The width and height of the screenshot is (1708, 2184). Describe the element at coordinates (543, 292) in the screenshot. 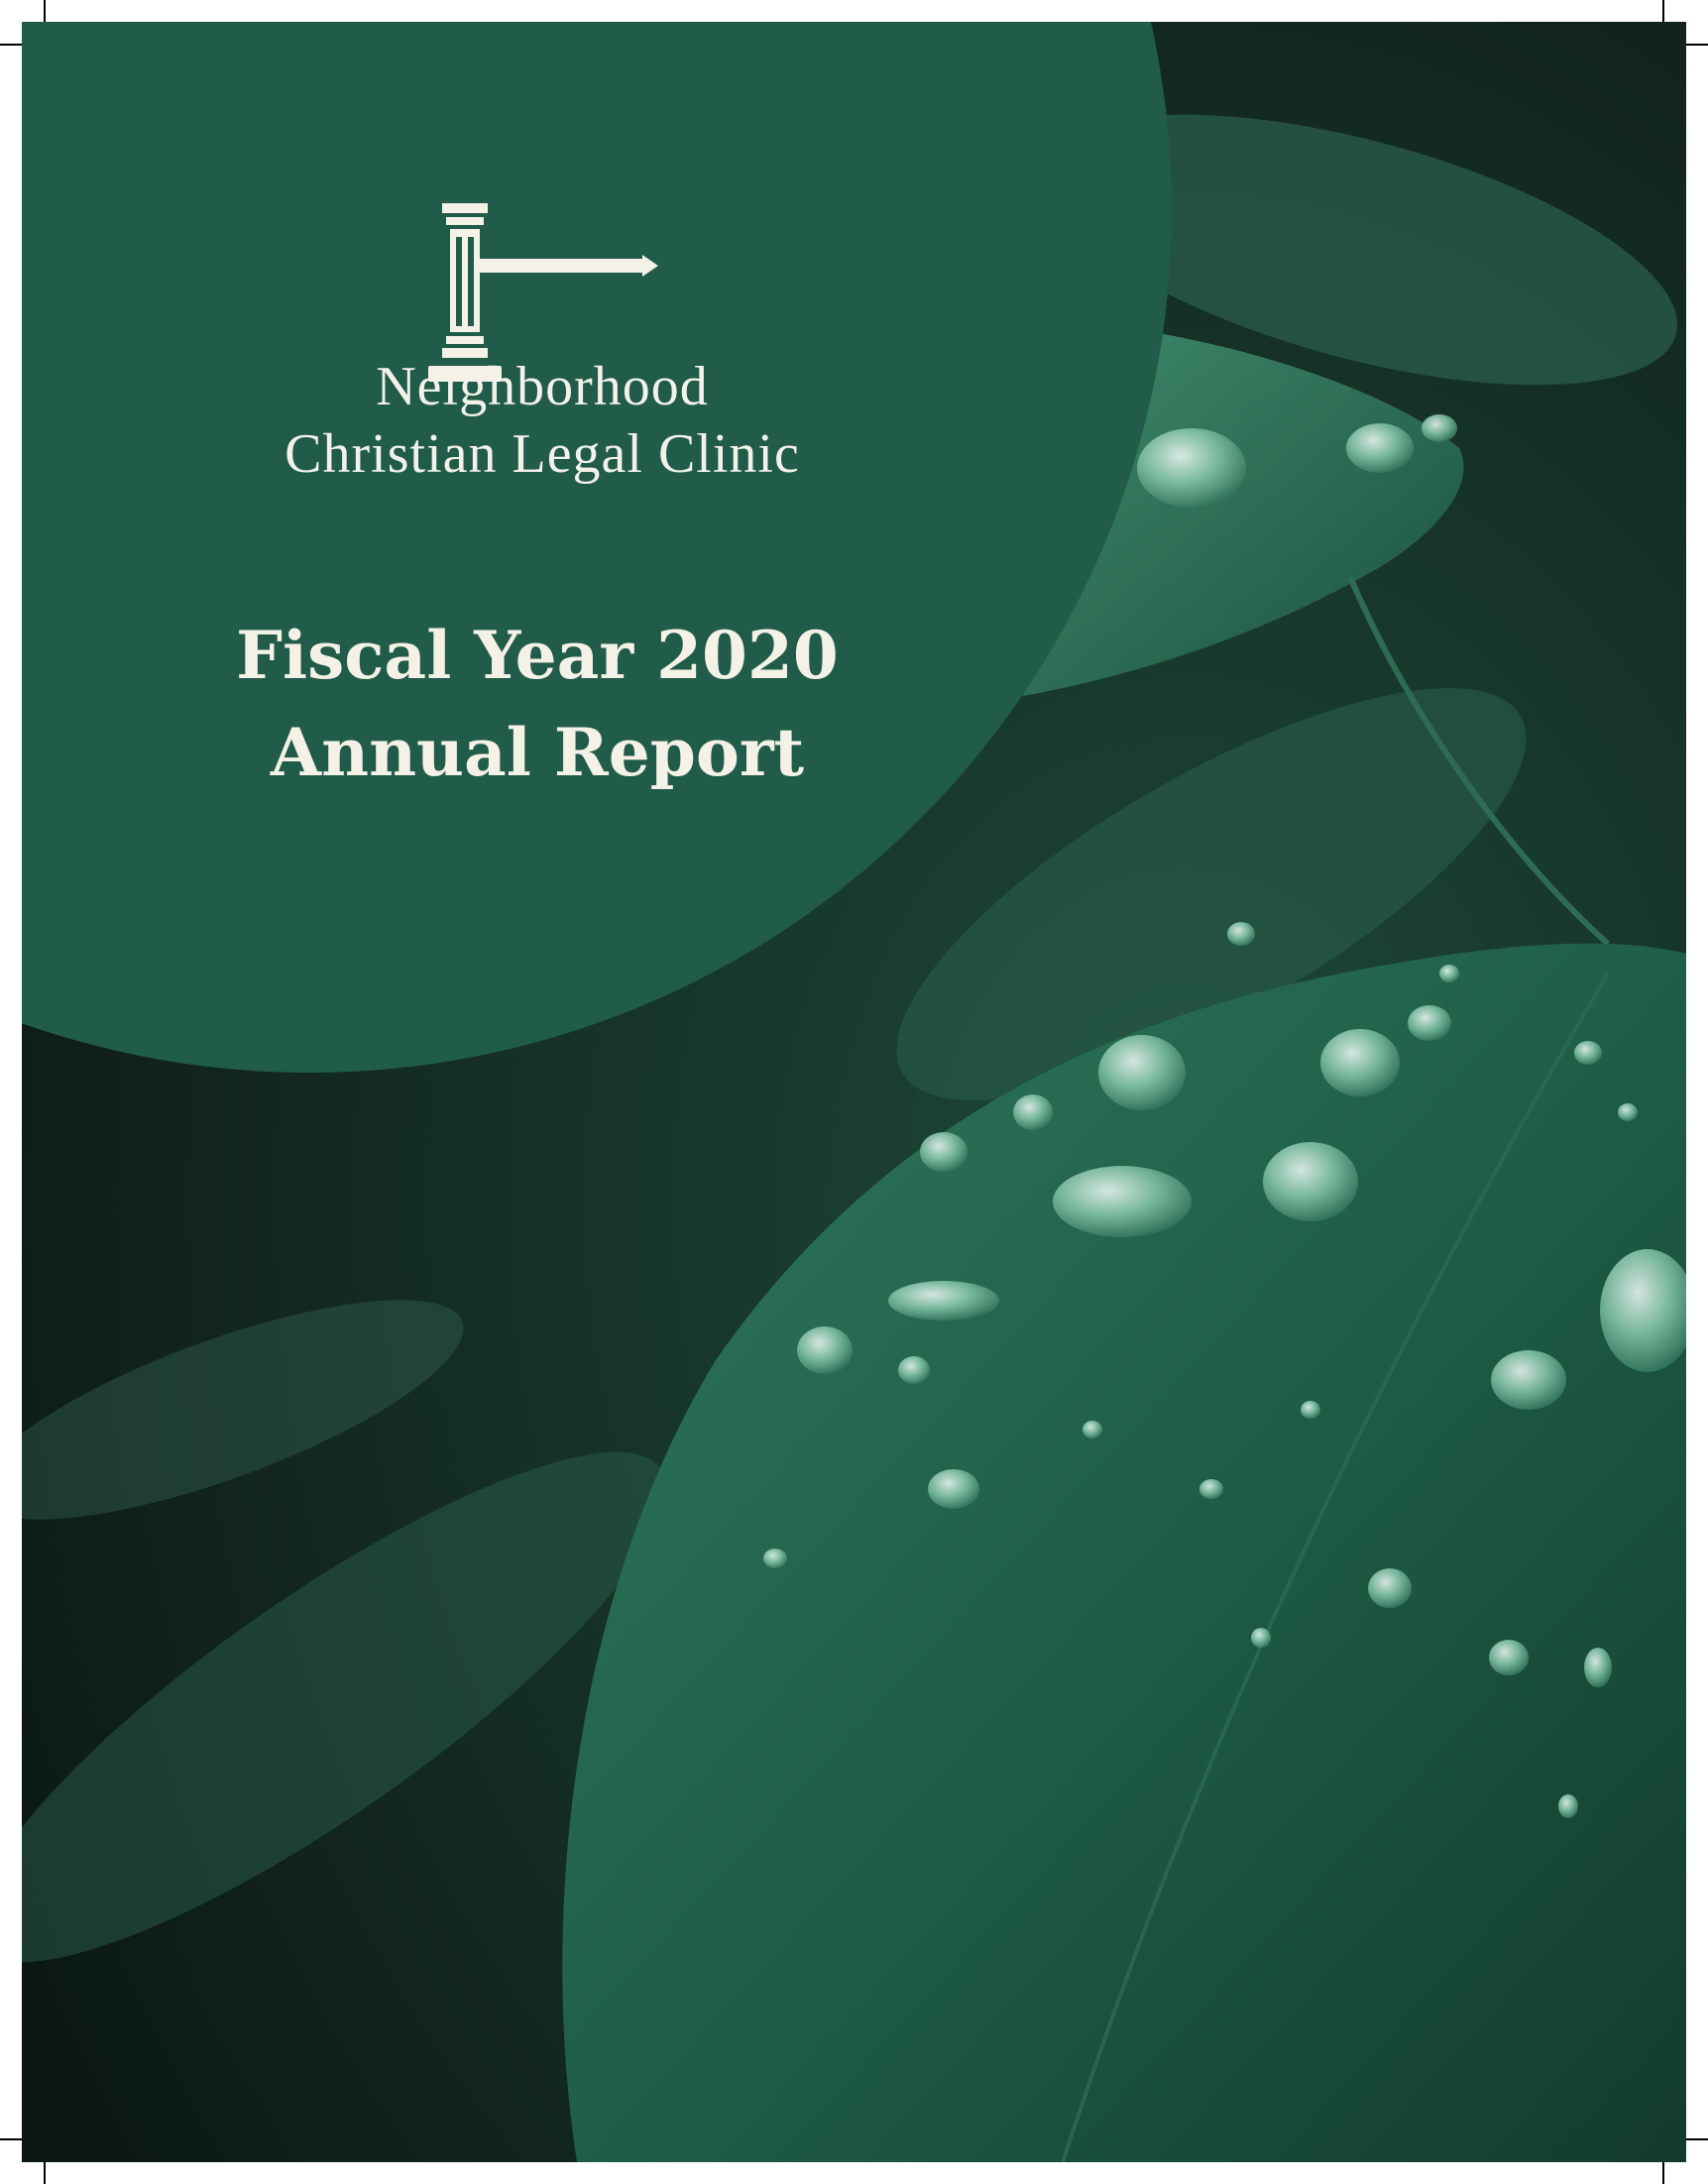

I see `gavel-icon` at that location.